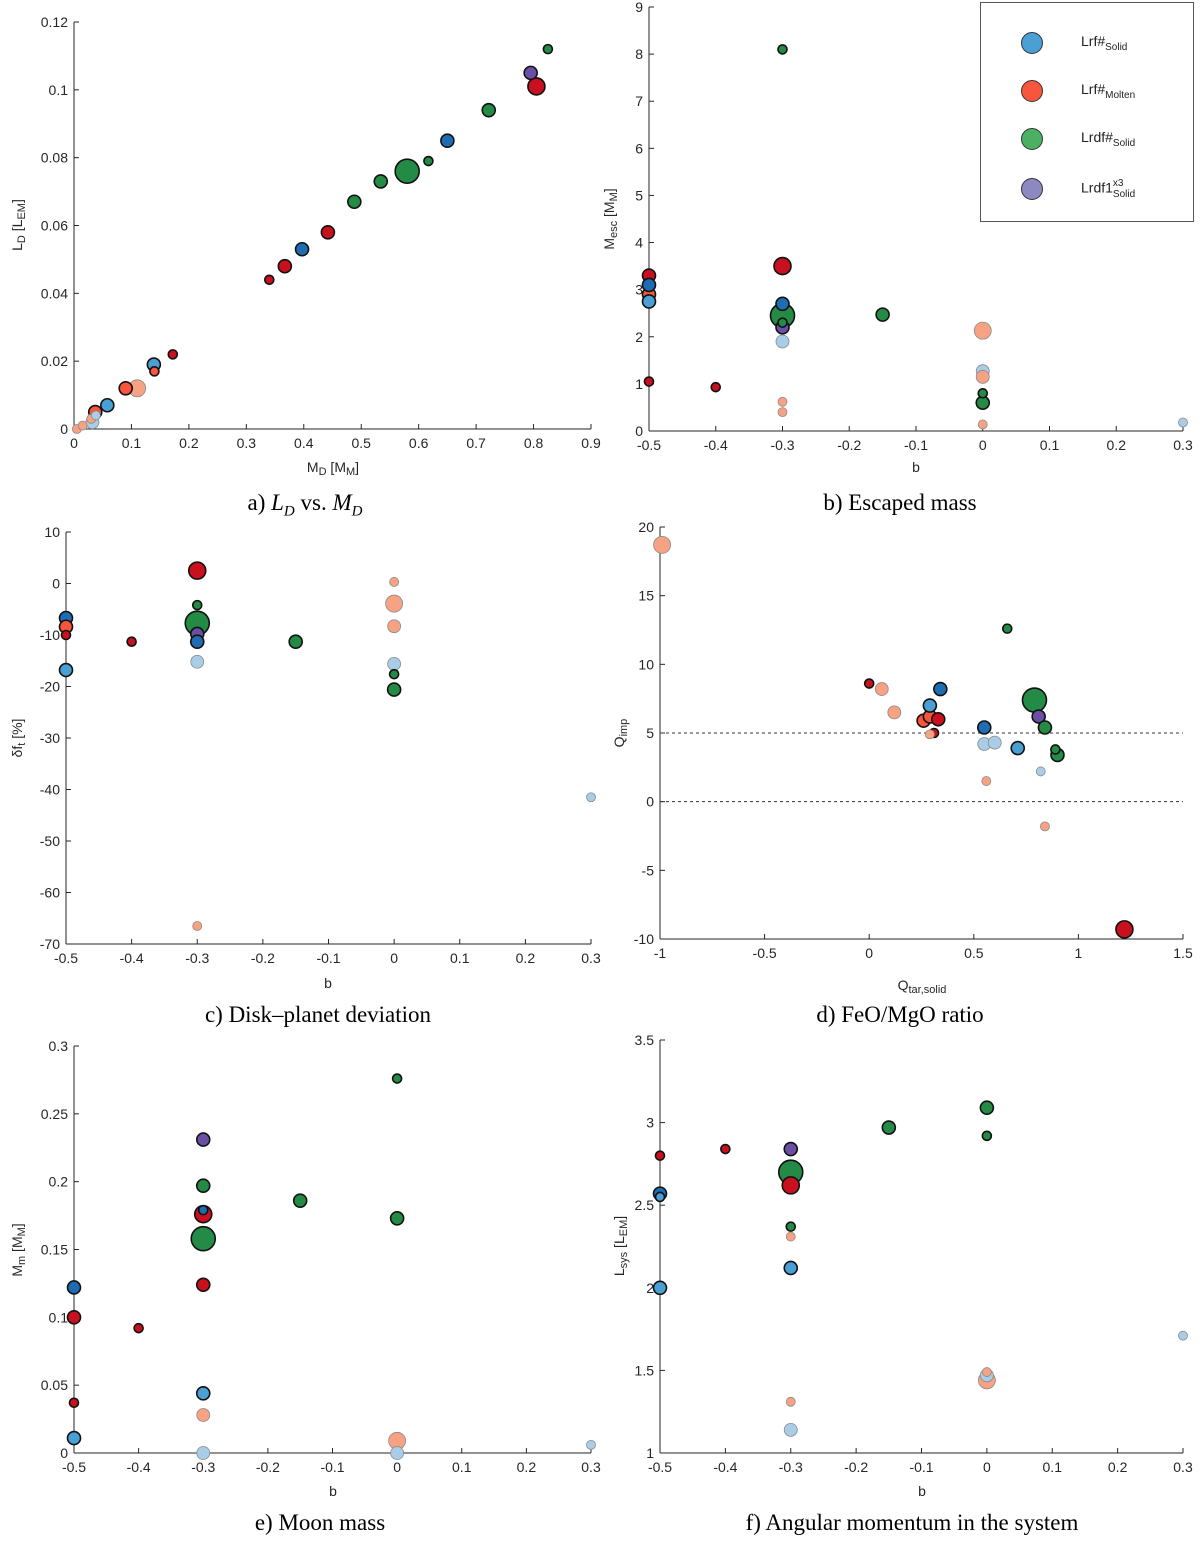 The height and width of the screenshot is (1543, 1200). What do you see at coordinates (361, 443) in the screenshot?
I see `x-tick-label: 0.5` at bounding box center [361, 443].